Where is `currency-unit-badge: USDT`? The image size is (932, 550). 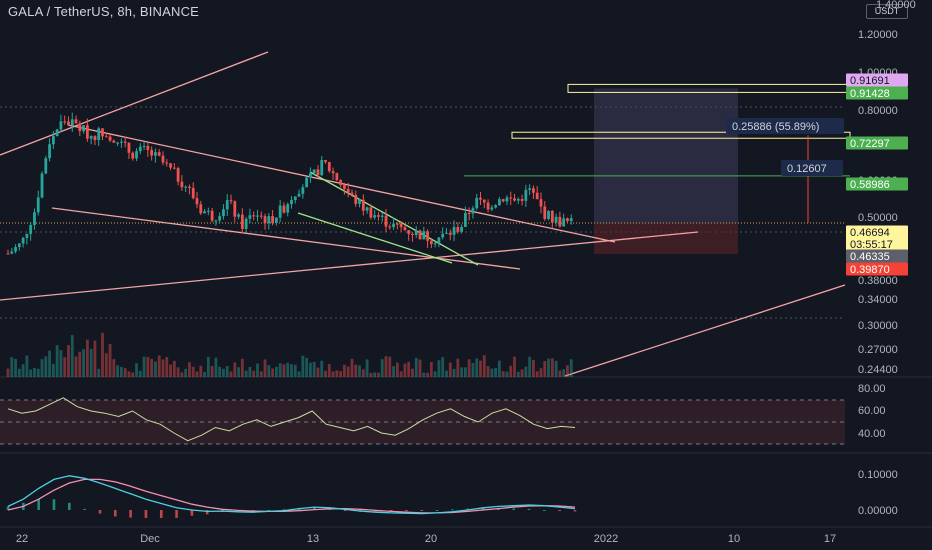
currency-unit-badge: USDT is located at coordinates (887, 11).